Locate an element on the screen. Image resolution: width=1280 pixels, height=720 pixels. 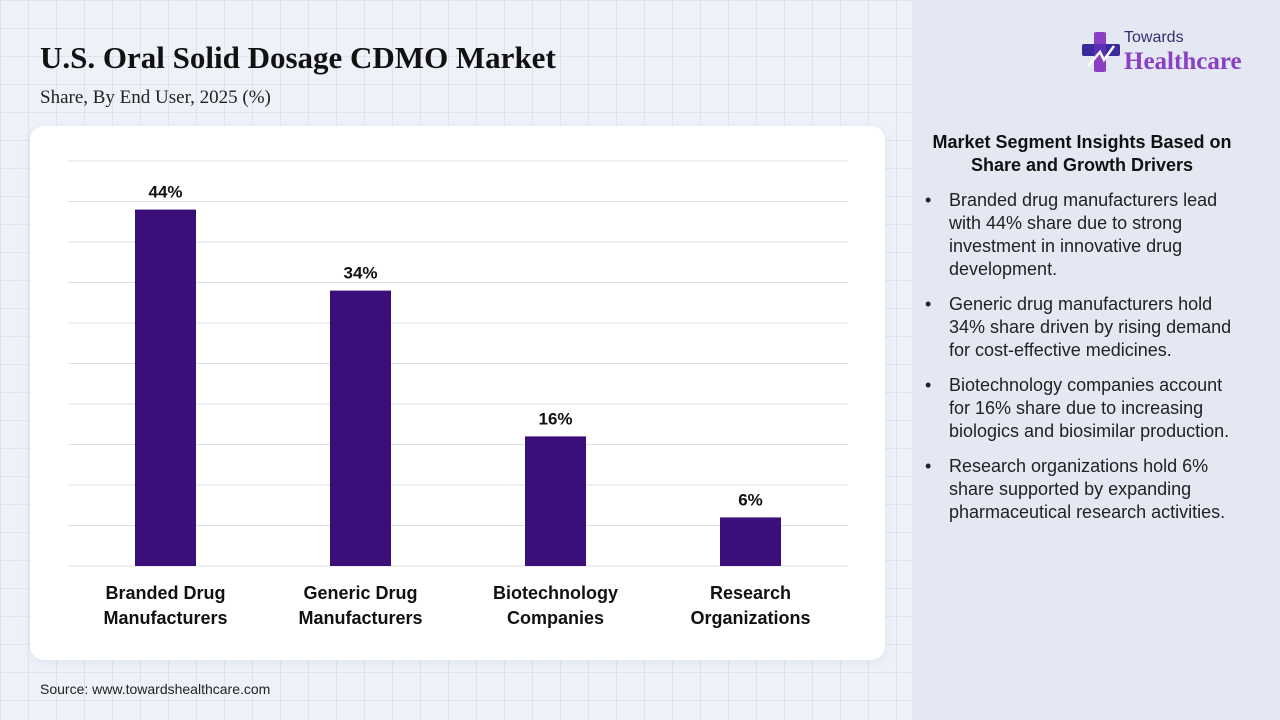
category-label: Biotechnology is located at coordinates (555, 593).